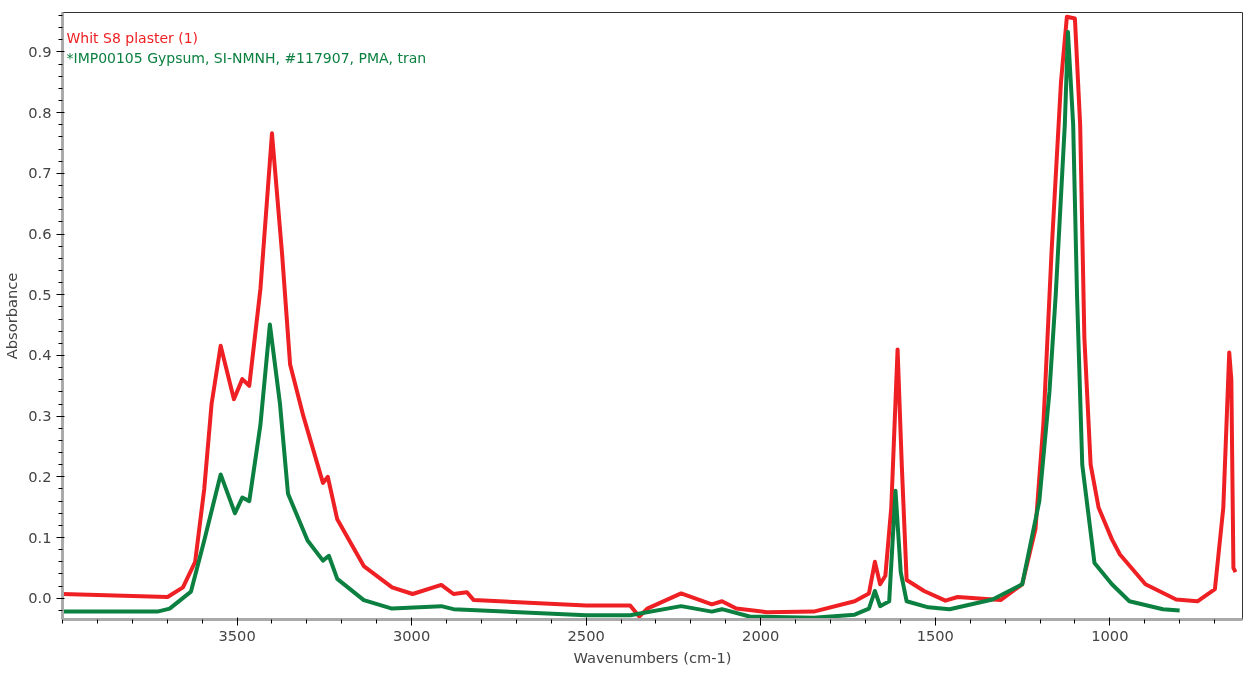 This screenshot has width=1259, height=677. I want to click on y-axis-title: Absorbance, so click(12, 316).